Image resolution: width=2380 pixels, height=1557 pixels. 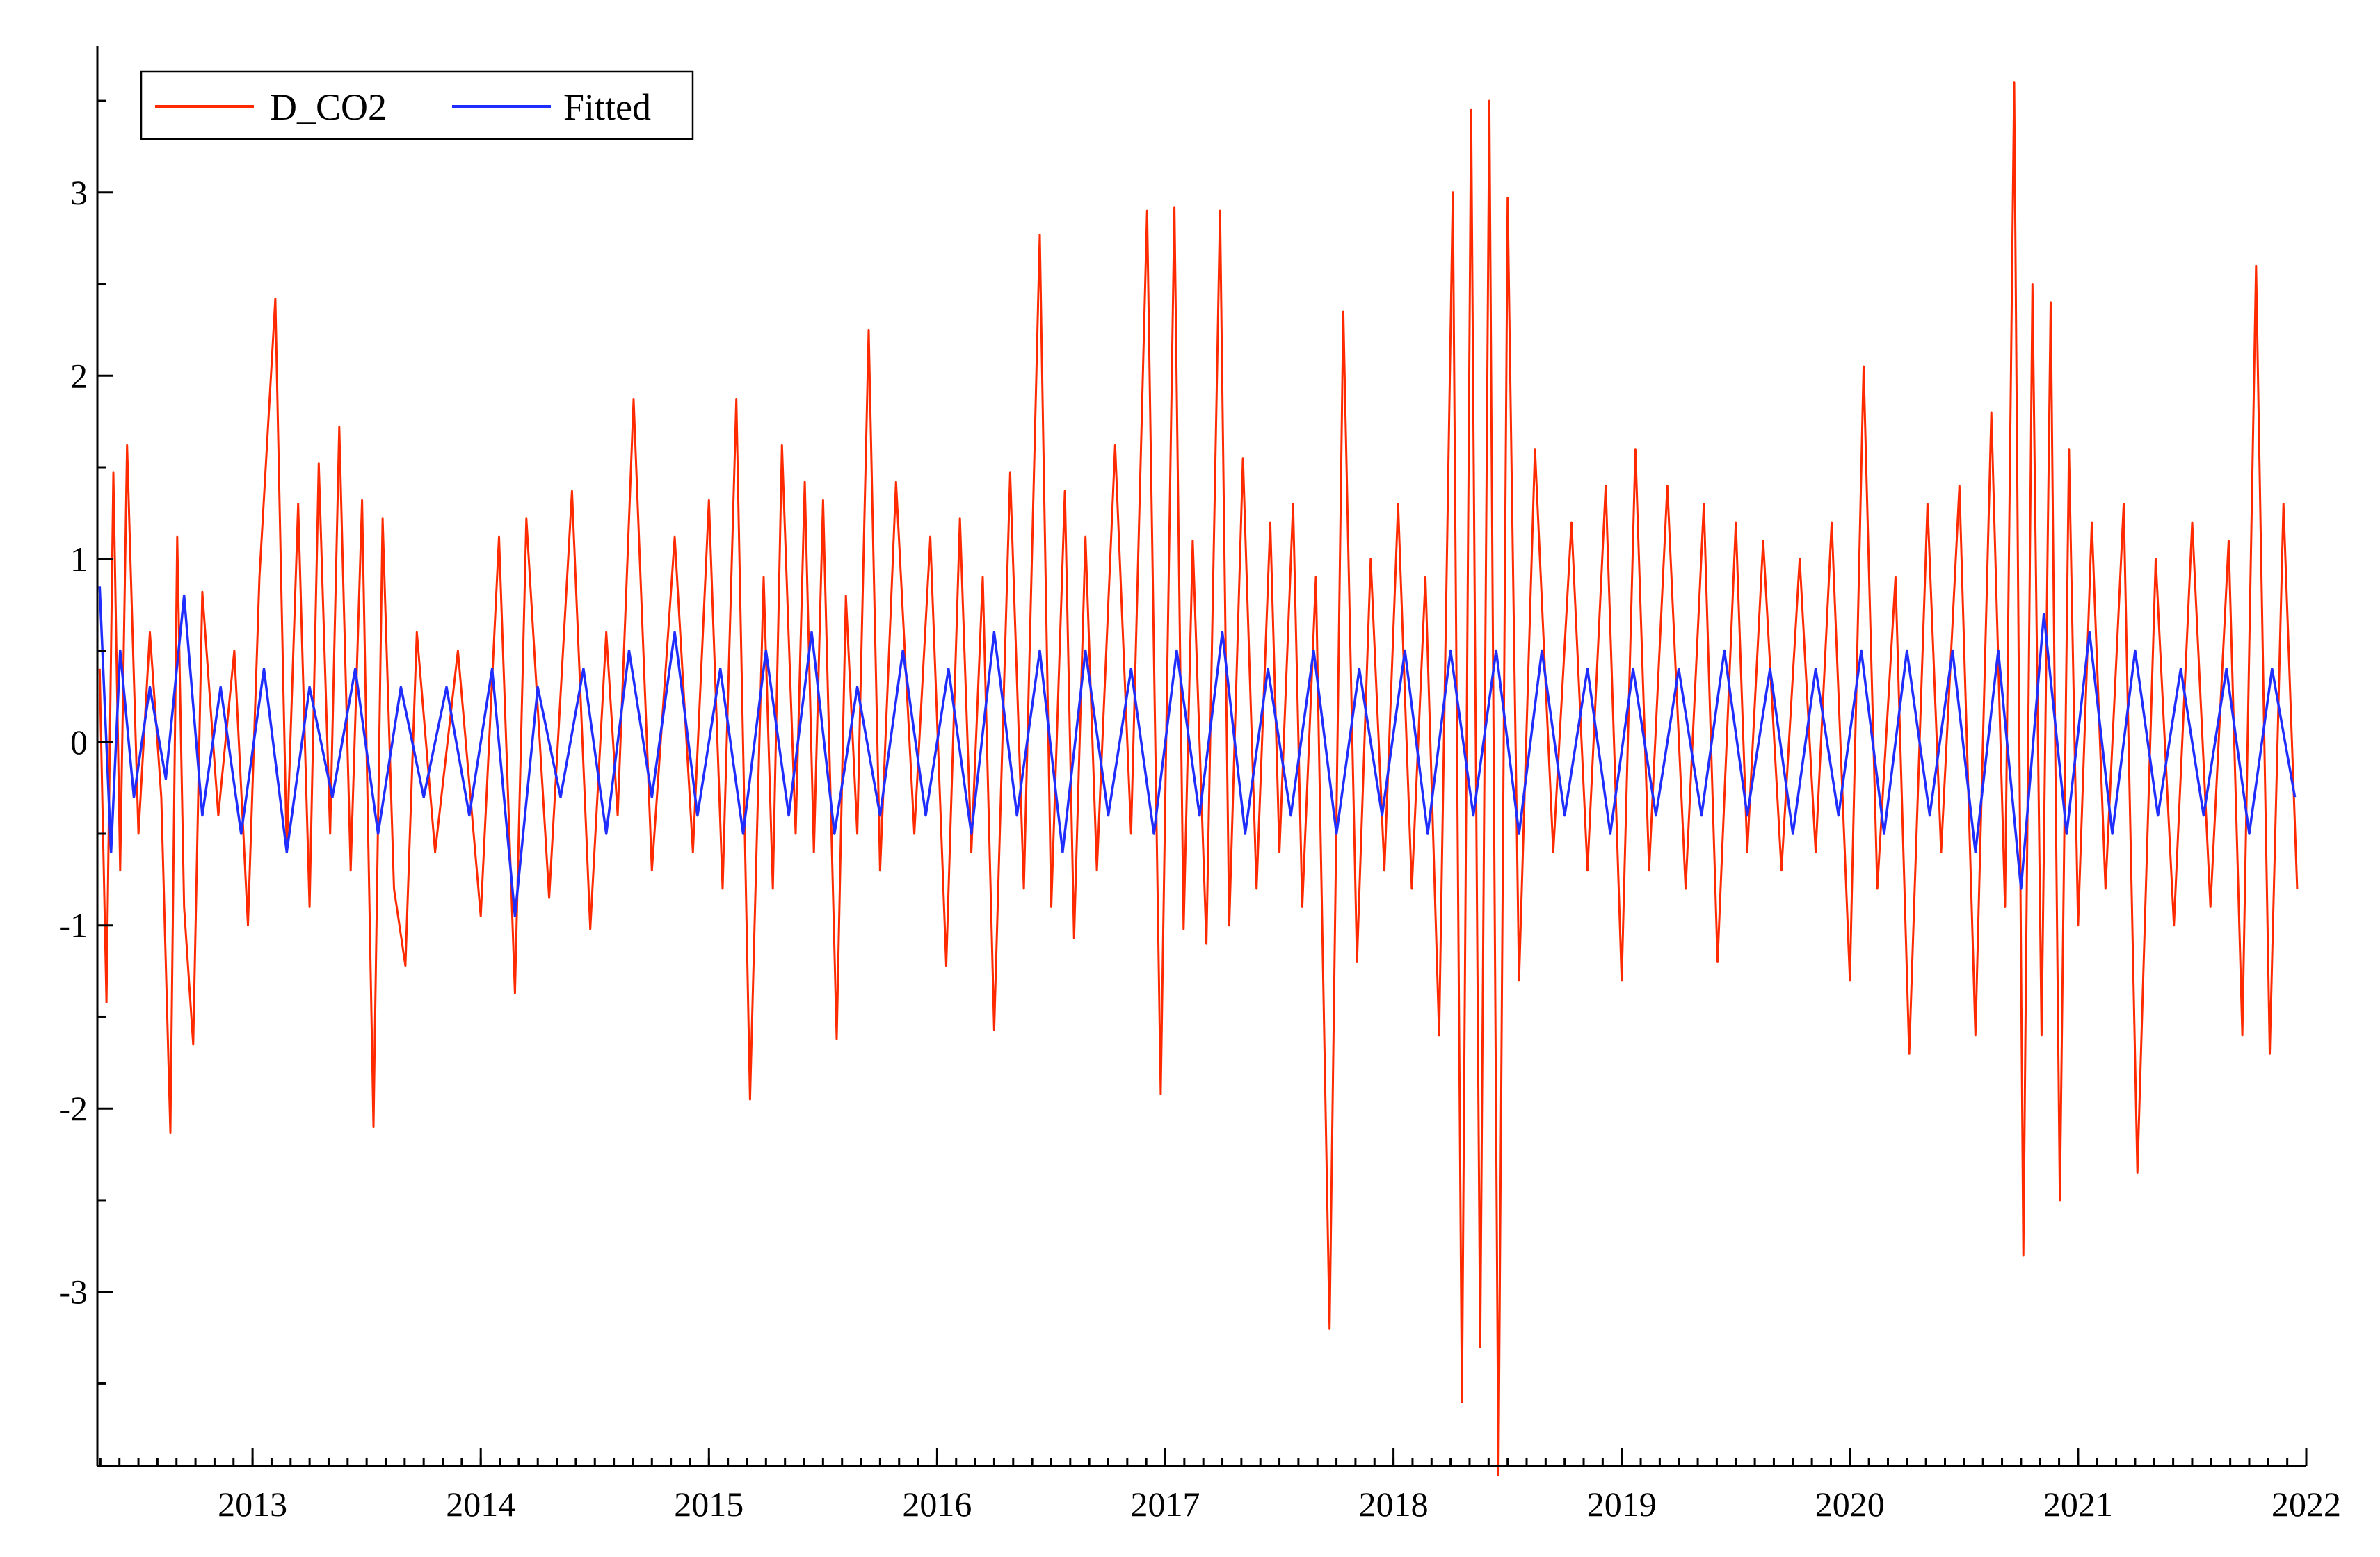 What do you see at coordinates (1394, 1504) in the screenshot?
I see `x-tick-label: 2018` at bounding box center [1394, 1504].